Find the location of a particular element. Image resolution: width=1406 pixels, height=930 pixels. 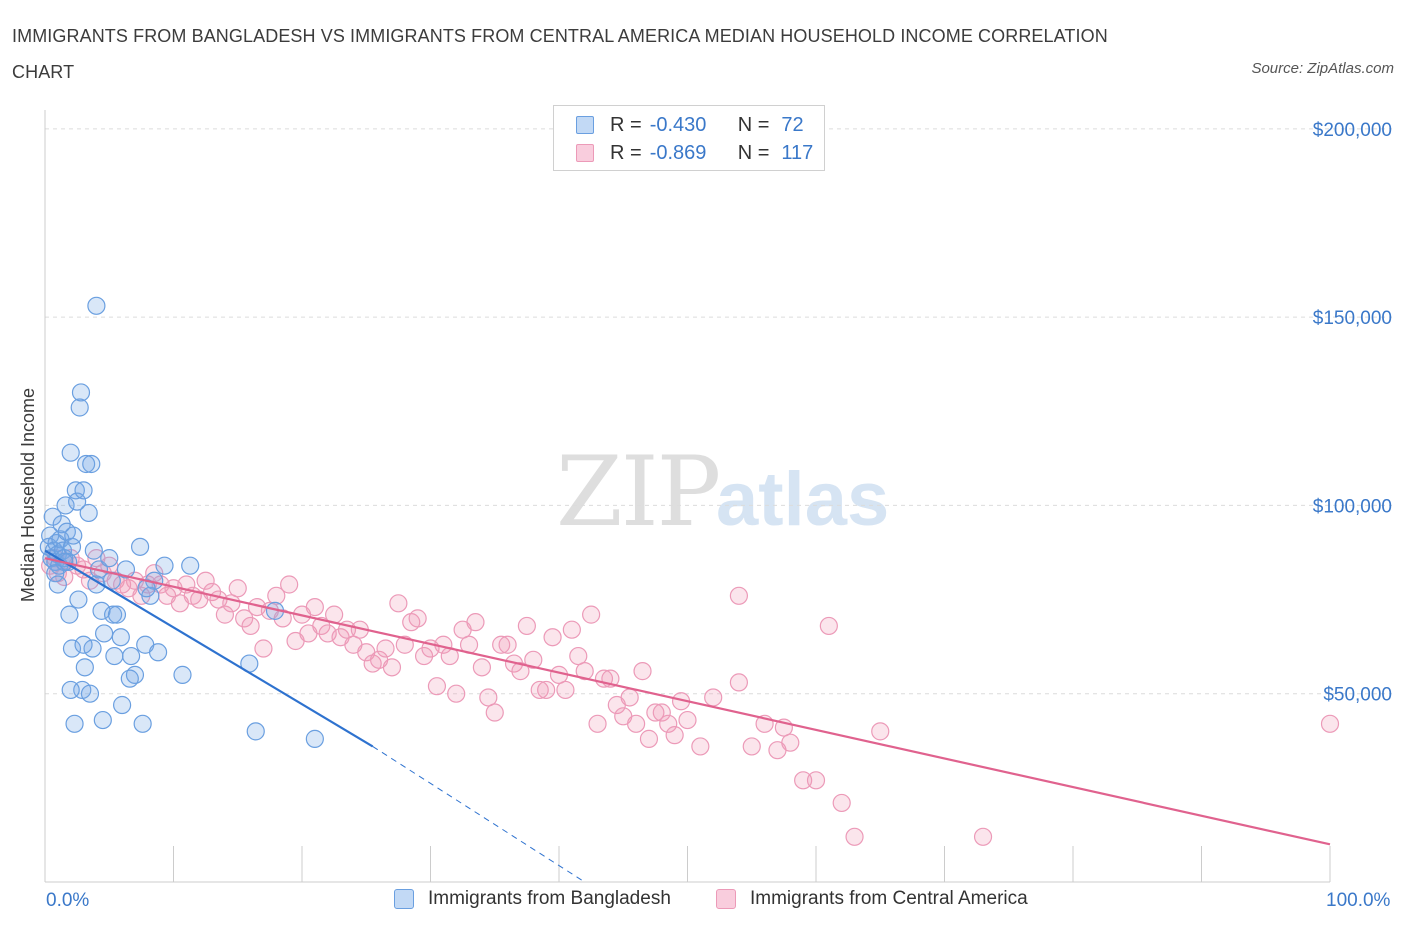

y-tick-label: $200,000 is located at coordinates (1352, 130).